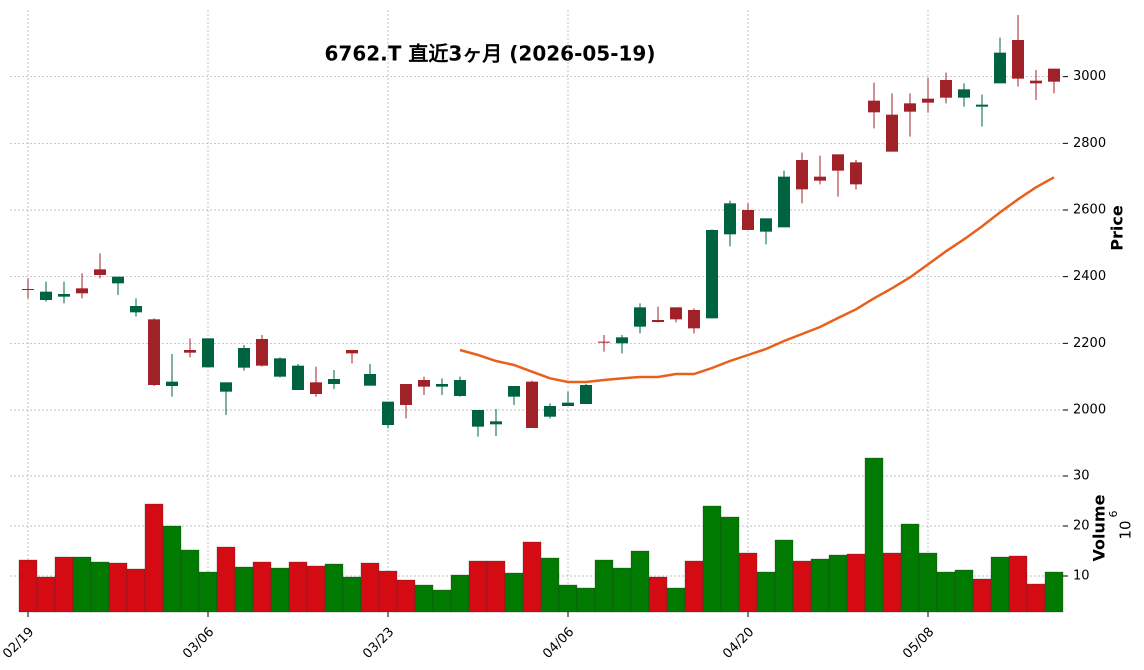 The height and width of the screenshot is (670, 1144). I want to click on y-tick-label: 30, so click(1081, 476).